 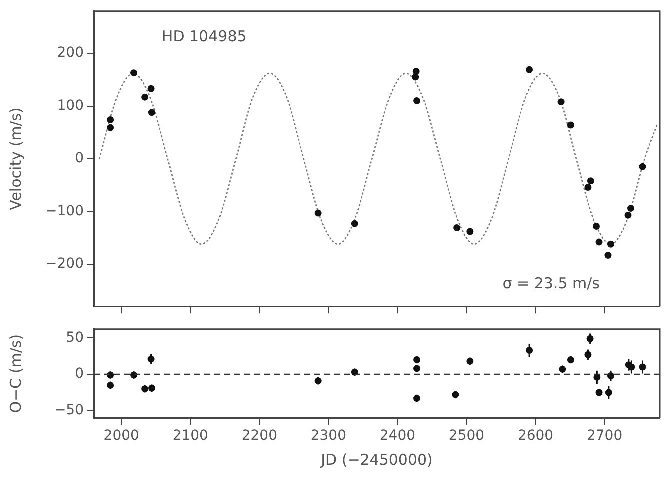 What do you see at coordinates (204, 36) in the screenshot?
I see `annotation: HD 104985` at bounding box center [204, 36].